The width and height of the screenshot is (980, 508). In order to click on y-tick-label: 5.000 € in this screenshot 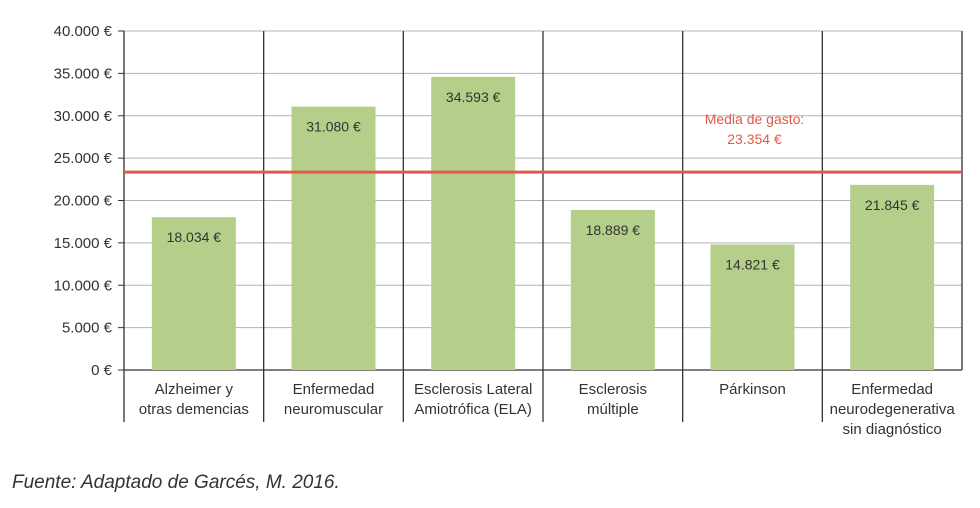, I will do `click(87, 328)`.